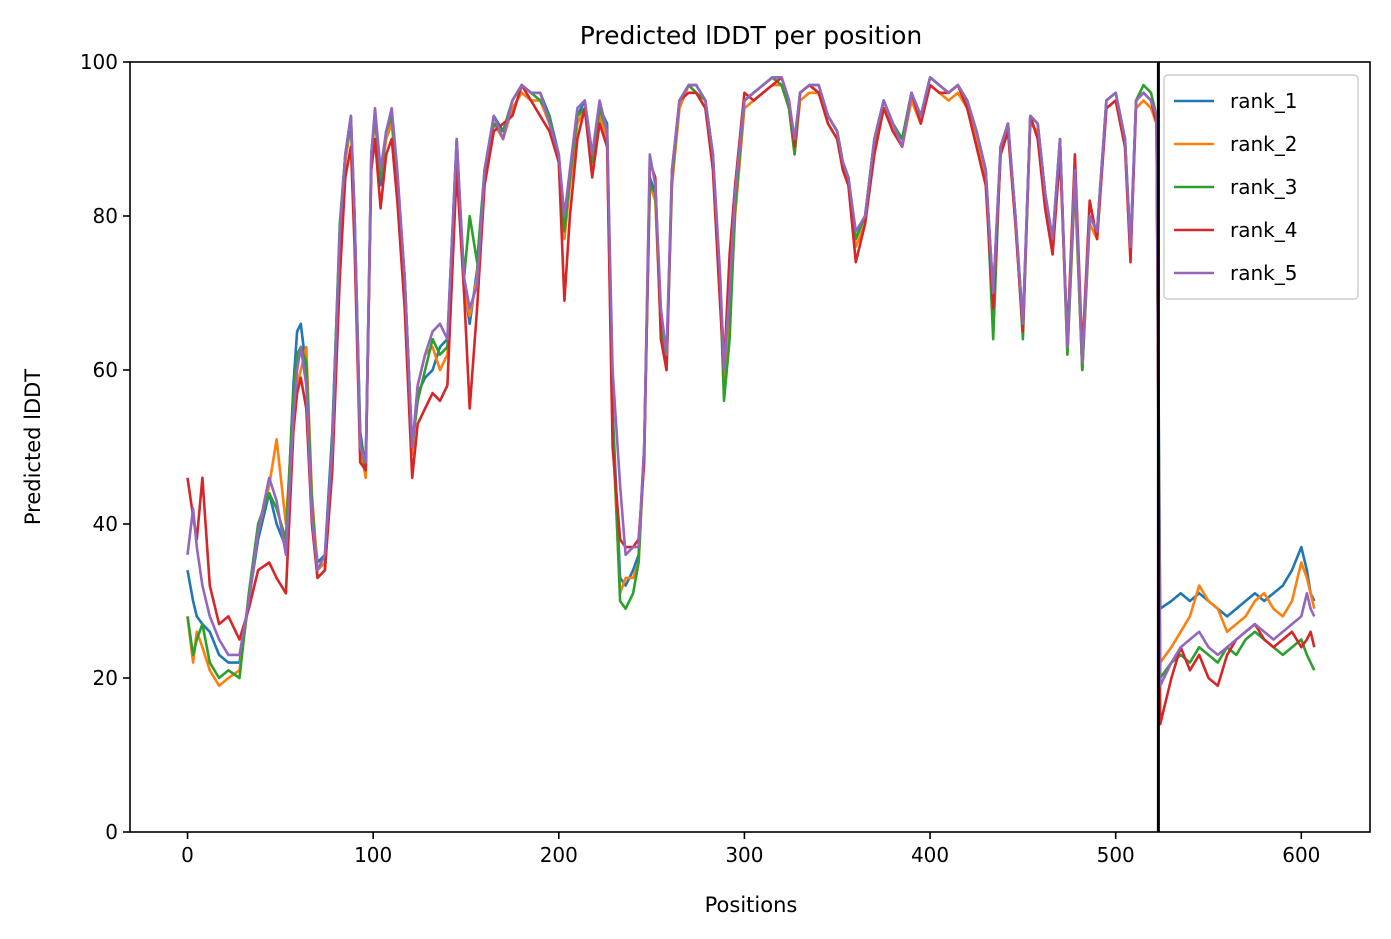  Describe the element at coordinates (33, 447) in the screenshot. I see `y-axis-title: Predicted lDDT` at that location.